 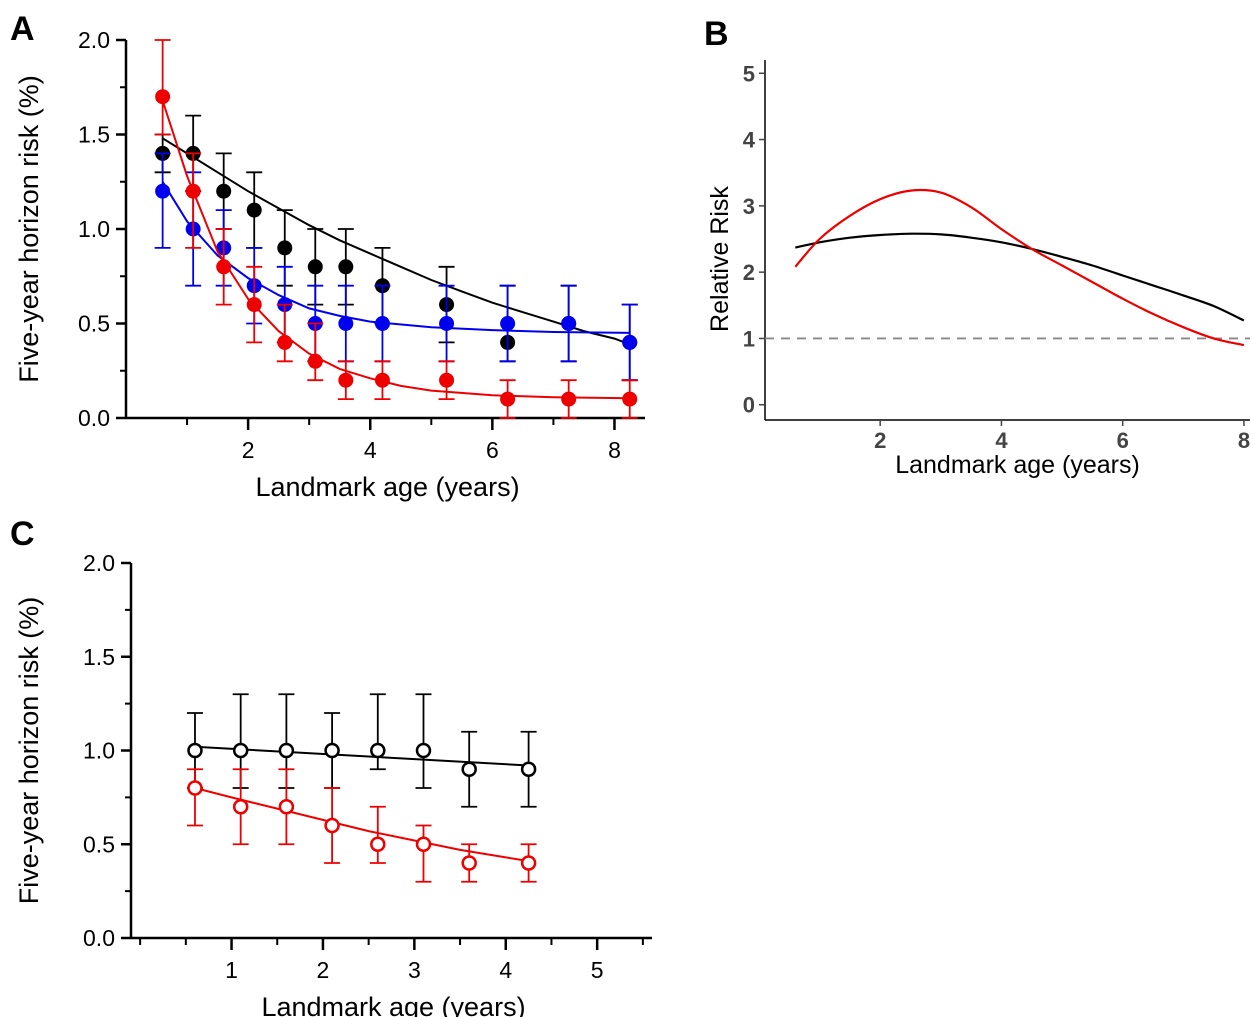 What do you see at coordinates (323, 970) in the screenshot?
I see `panel-c-x-tick-label: 2` at bounding box center [323, 970].